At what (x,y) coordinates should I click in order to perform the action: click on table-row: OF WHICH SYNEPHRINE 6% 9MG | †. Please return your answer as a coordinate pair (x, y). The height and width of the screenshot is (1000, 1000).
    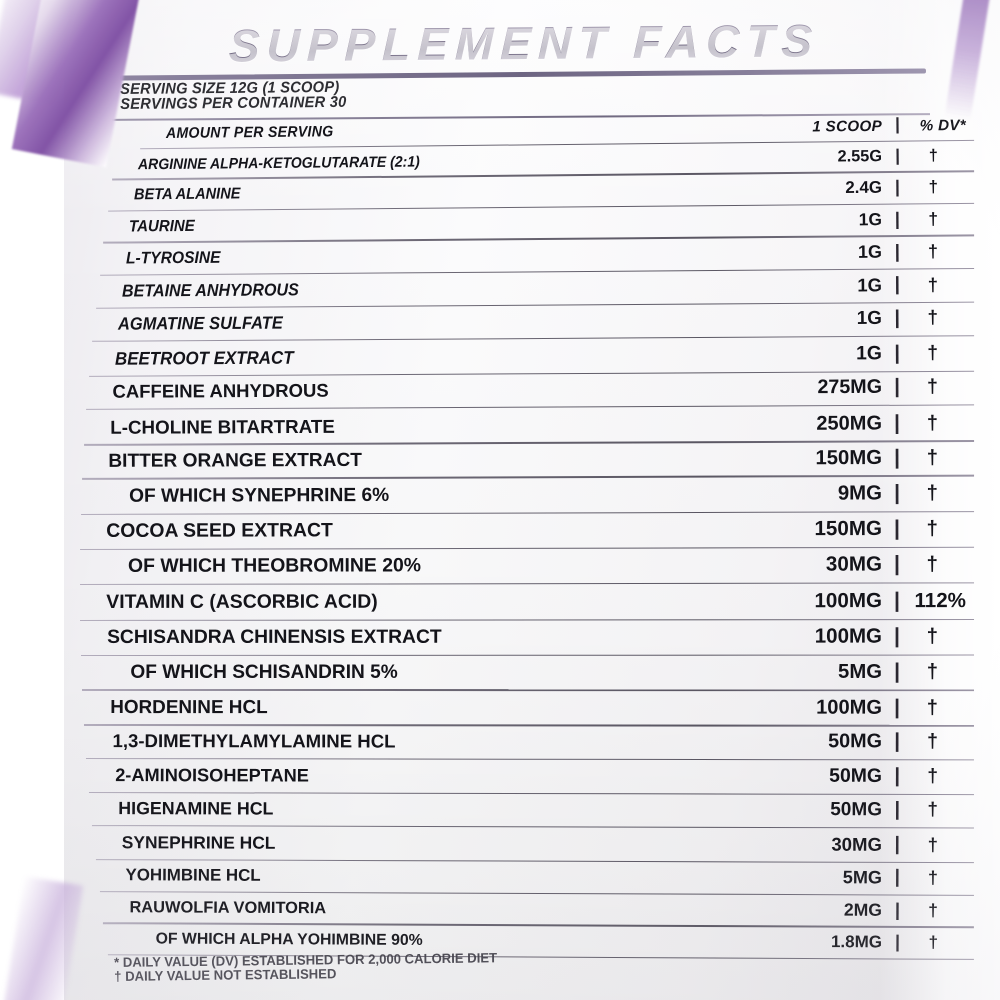
    Looking at the image, I should click on (531, 496).